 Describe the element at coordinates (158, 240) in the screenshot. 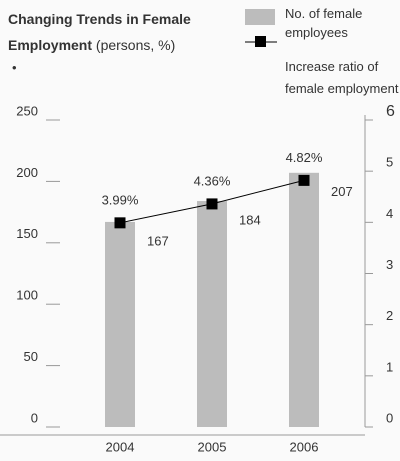

I see `bar-value-label: 167` at that location.